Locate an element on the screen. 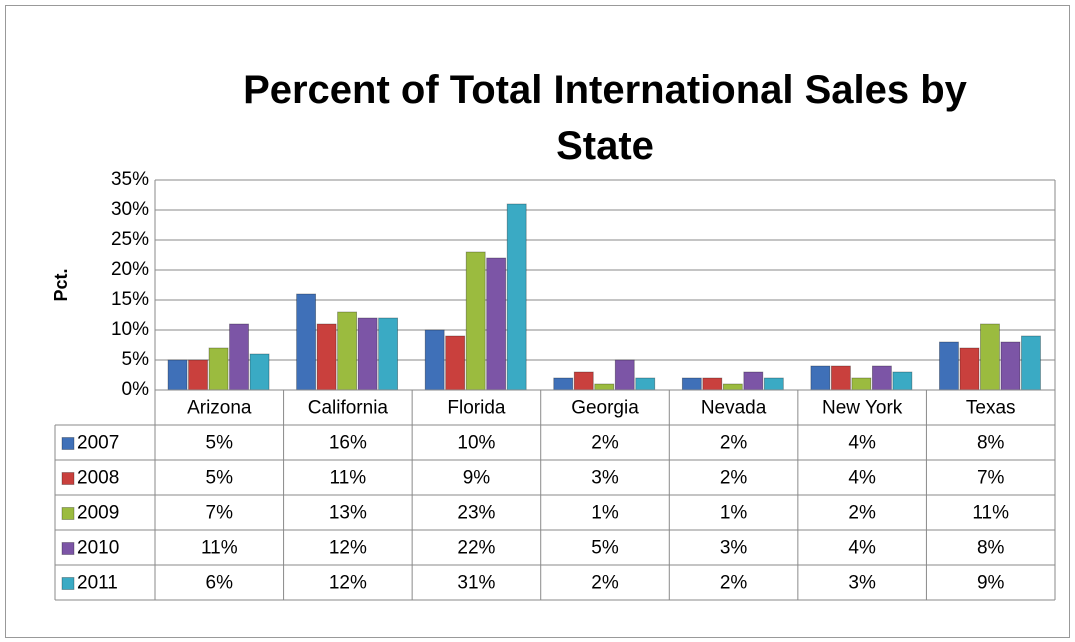 The height and width of the screenshot is (642, 1075). x-tick-label: Florida is located at coordinates (476, 408).